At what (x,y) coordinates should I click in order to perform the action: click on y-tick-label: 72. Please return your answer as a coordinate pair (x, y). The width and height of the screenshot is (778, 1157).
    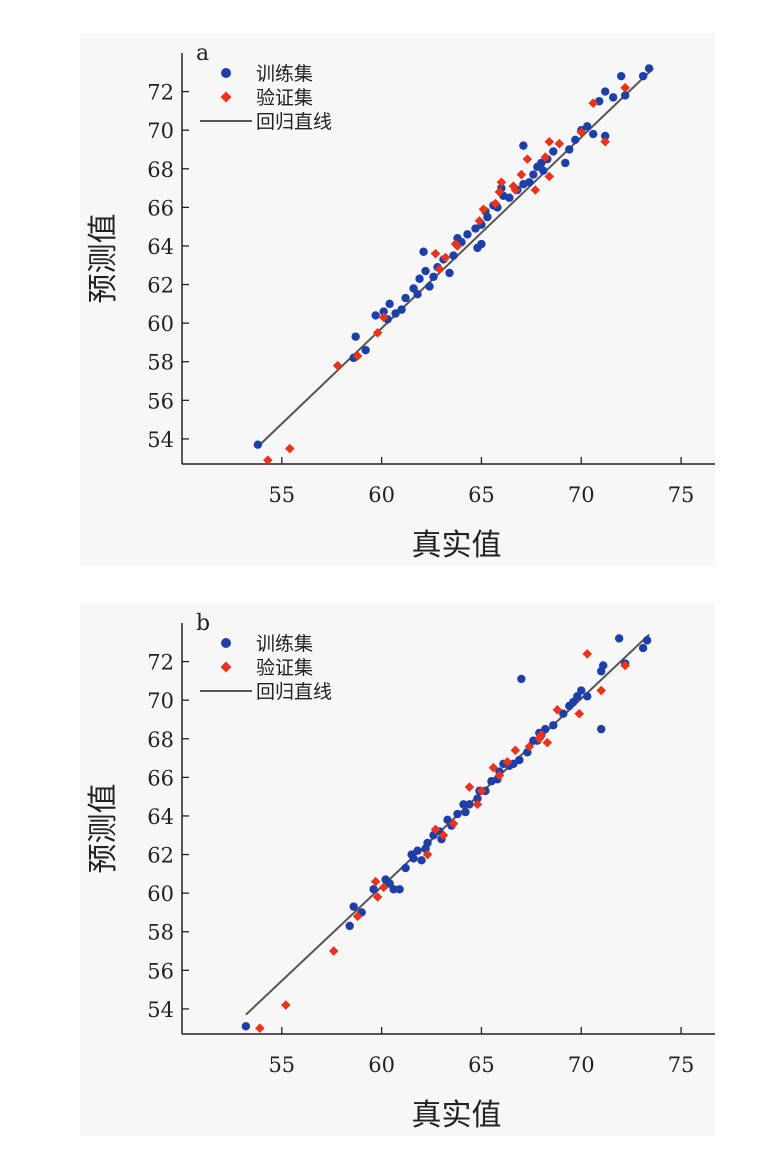
    Looking at the image, I should click on (160, 663).